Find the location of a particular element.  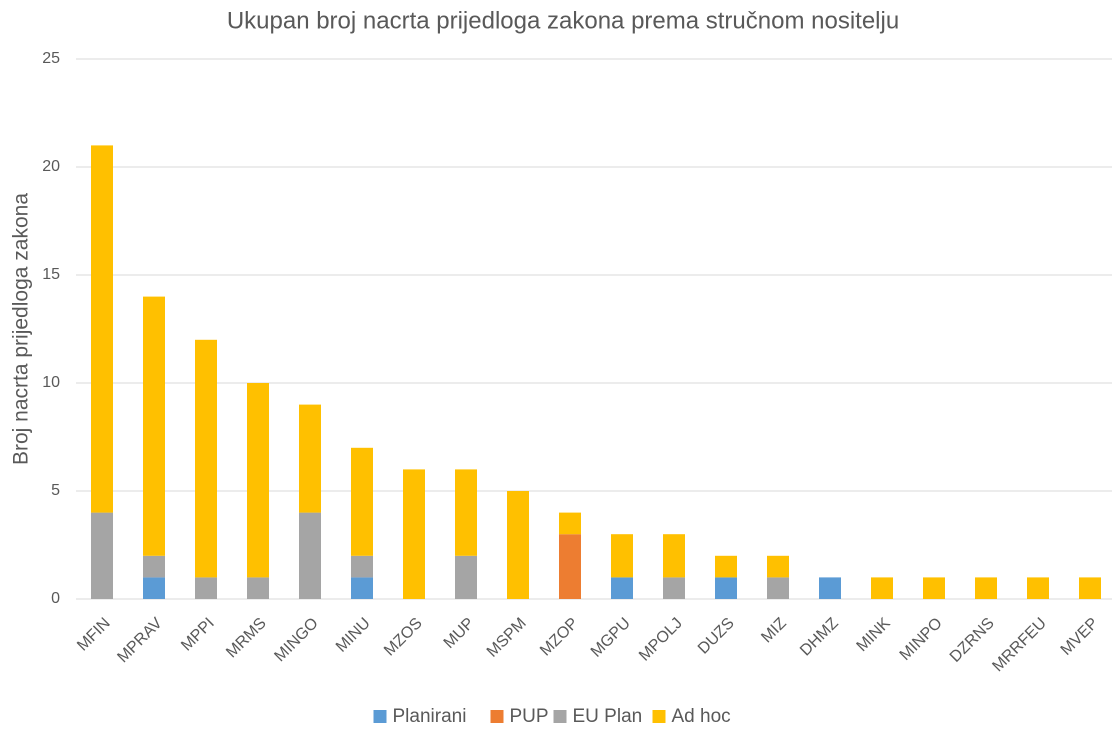

x-tick-label: MPPI is located at coordinates (198, 635).